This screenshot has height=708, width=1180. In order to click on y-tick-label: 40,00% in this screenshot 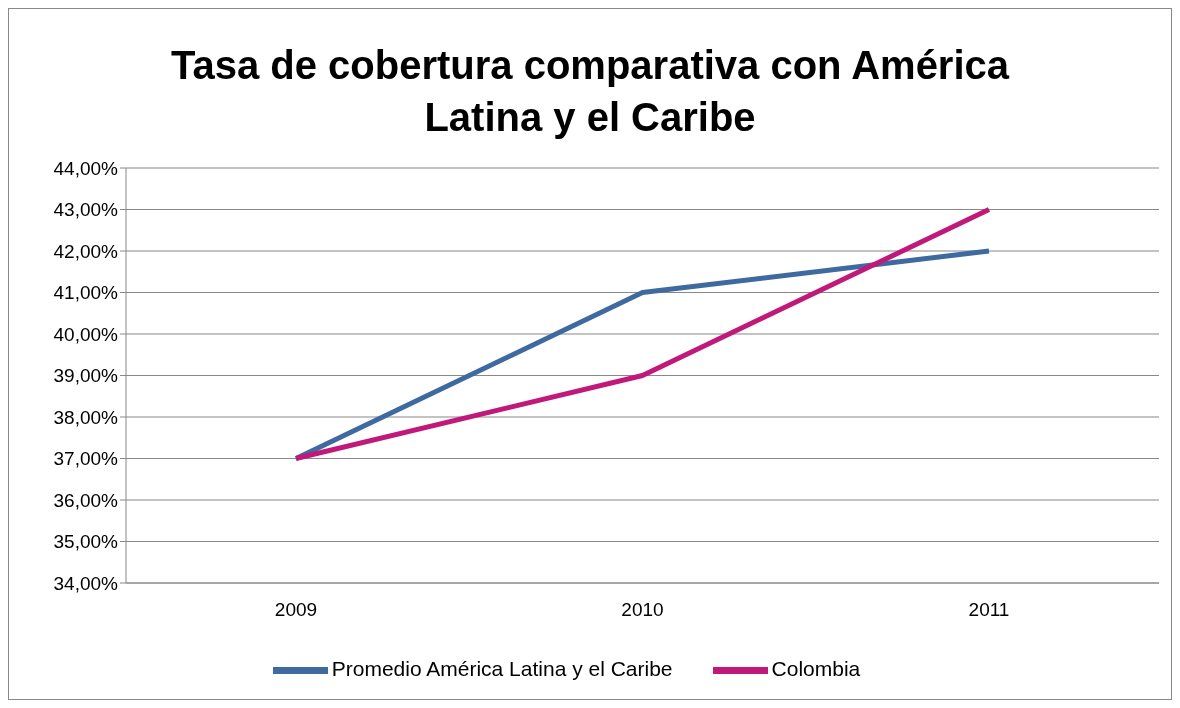, I will do `click(86, 334)`.